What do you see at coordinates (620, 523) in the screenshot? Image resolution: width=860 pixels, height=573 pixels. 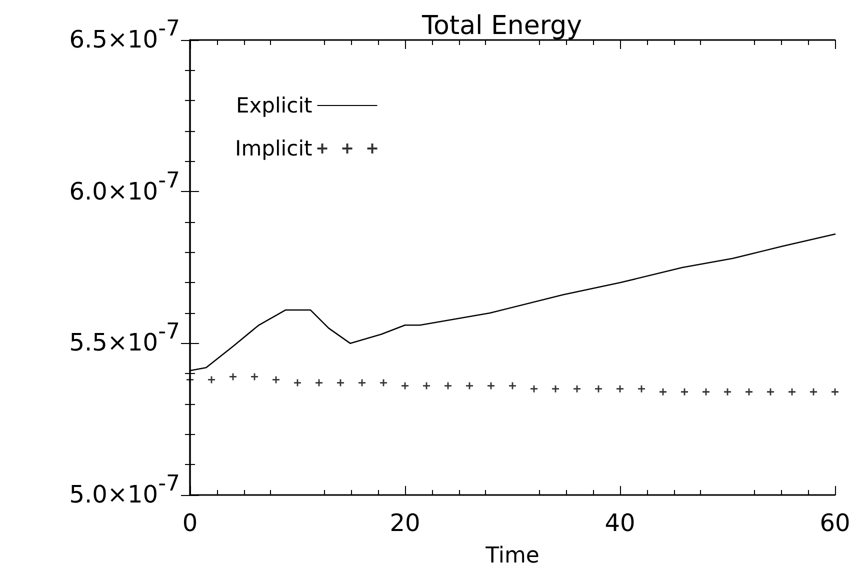 I see `x-tick-label: 40` at bounding box center [620, 523].